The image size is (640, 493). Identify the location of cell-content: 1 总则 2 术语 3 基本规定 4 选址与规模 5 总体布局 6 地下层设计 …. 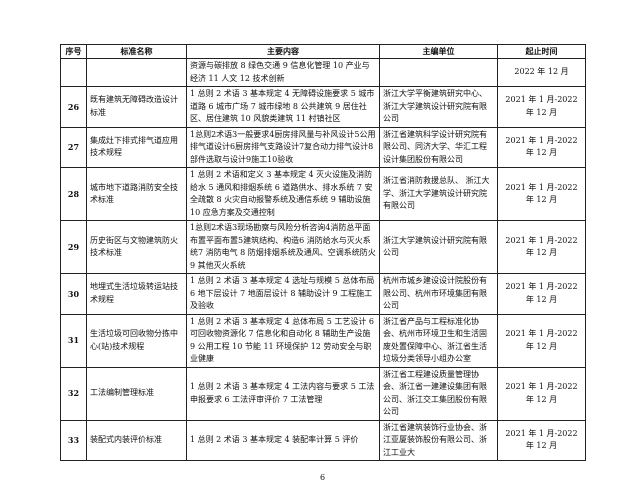
(283, 294).